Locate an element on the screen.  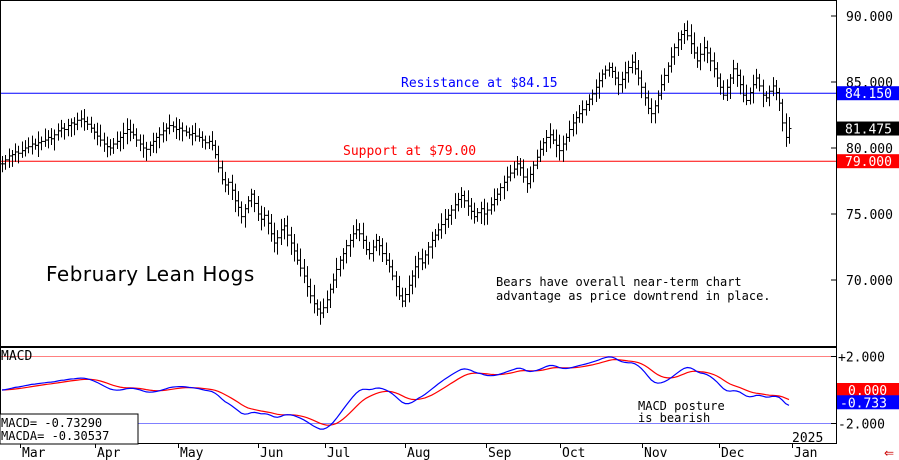
support-tag-label: 79.000 is located at coordinates (868, 162).